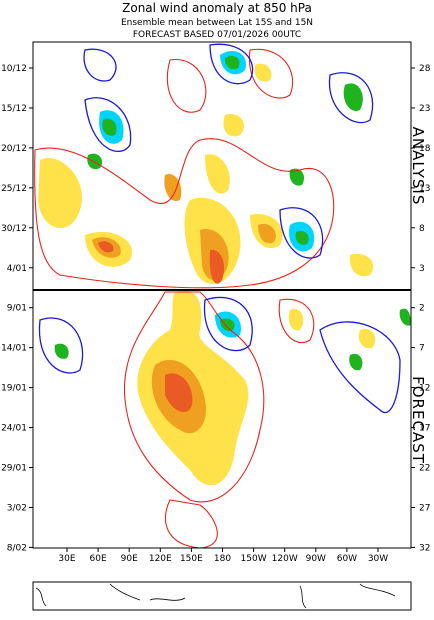 The width and height of the screenshot is (434, 620). I want to click on y-date-label: 30/12, so click(14, 229).